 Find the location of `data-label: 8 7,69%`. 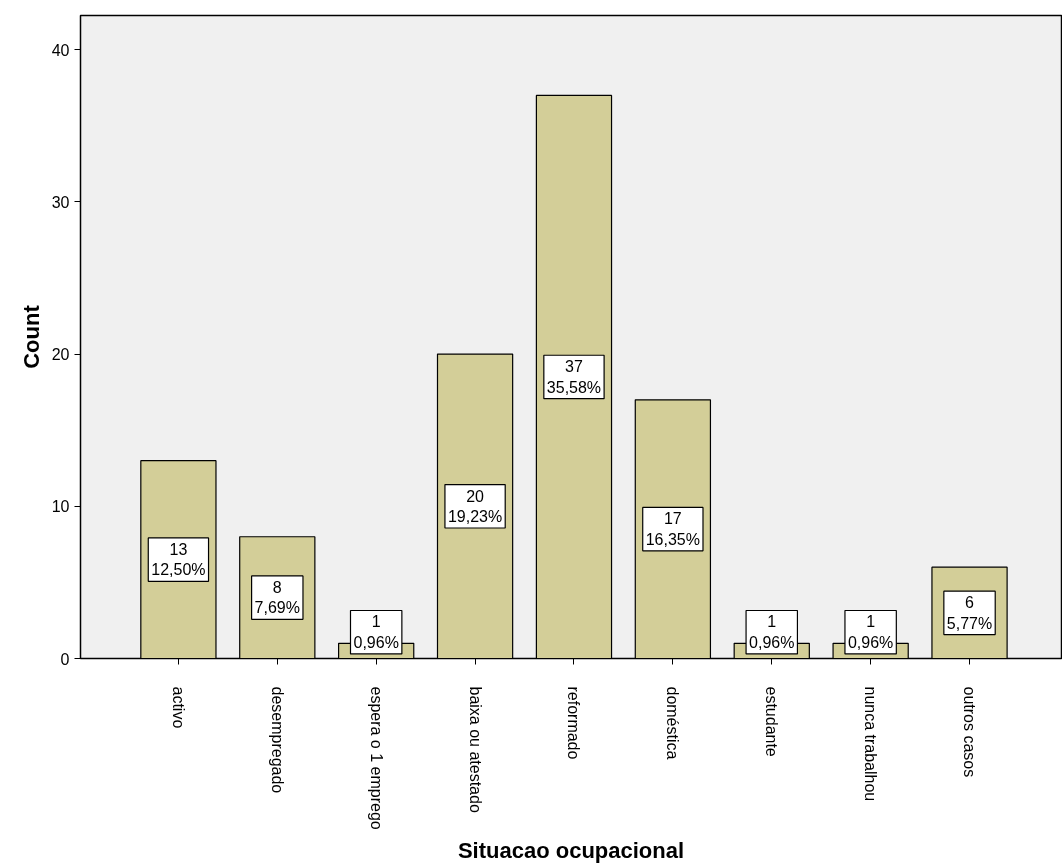

data-label: 8 7,69% is located at coordinates (277, 597).